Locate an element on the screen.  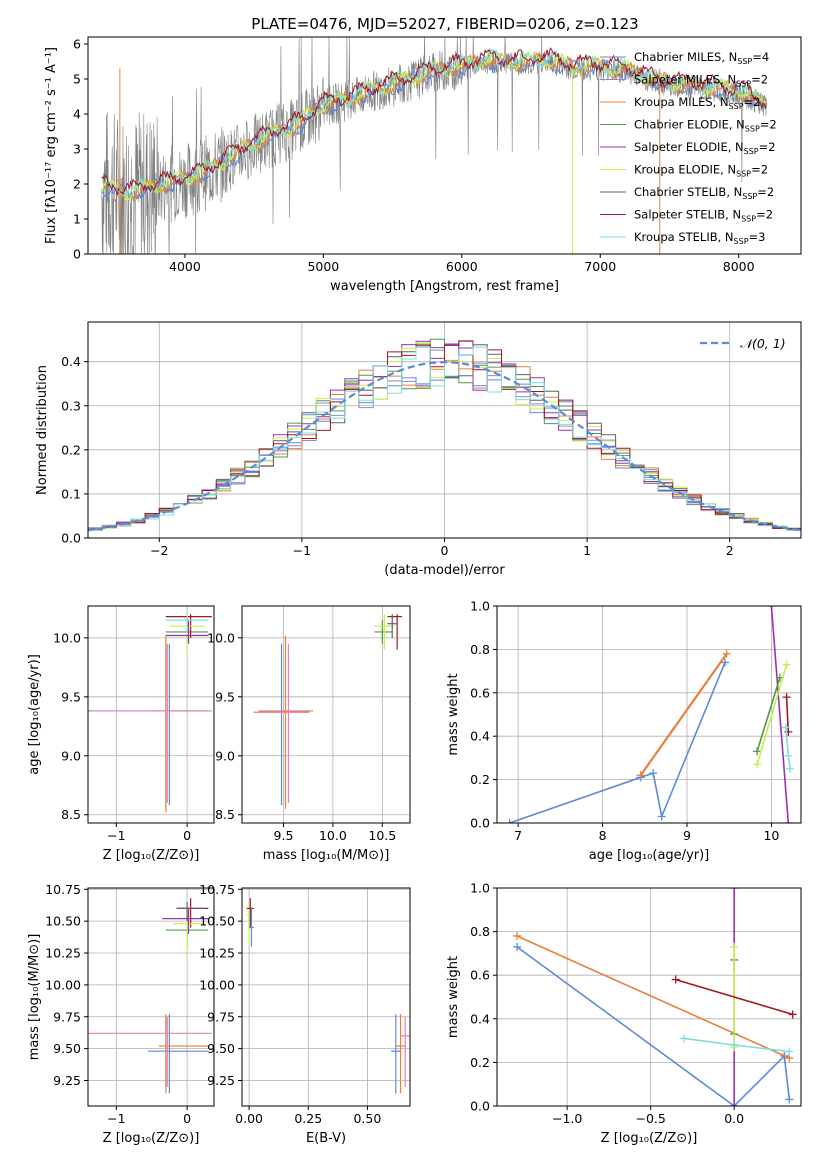
legend-model-name: Kroupa STELIB, N is located at coordinates (684, 237).